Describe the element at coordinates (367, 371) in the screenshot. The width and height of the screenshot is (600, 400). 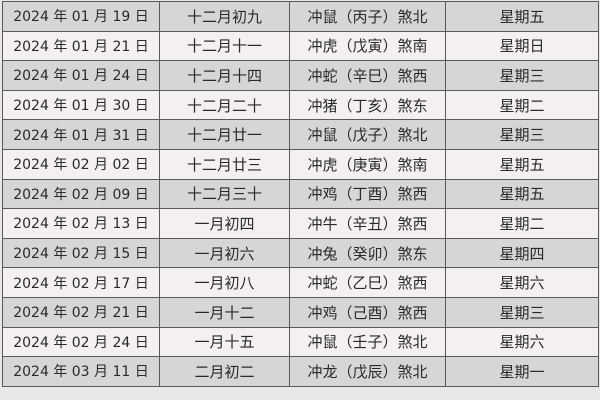
I see `clash-cell: 冲龙（戊辰）煞北` at that location.